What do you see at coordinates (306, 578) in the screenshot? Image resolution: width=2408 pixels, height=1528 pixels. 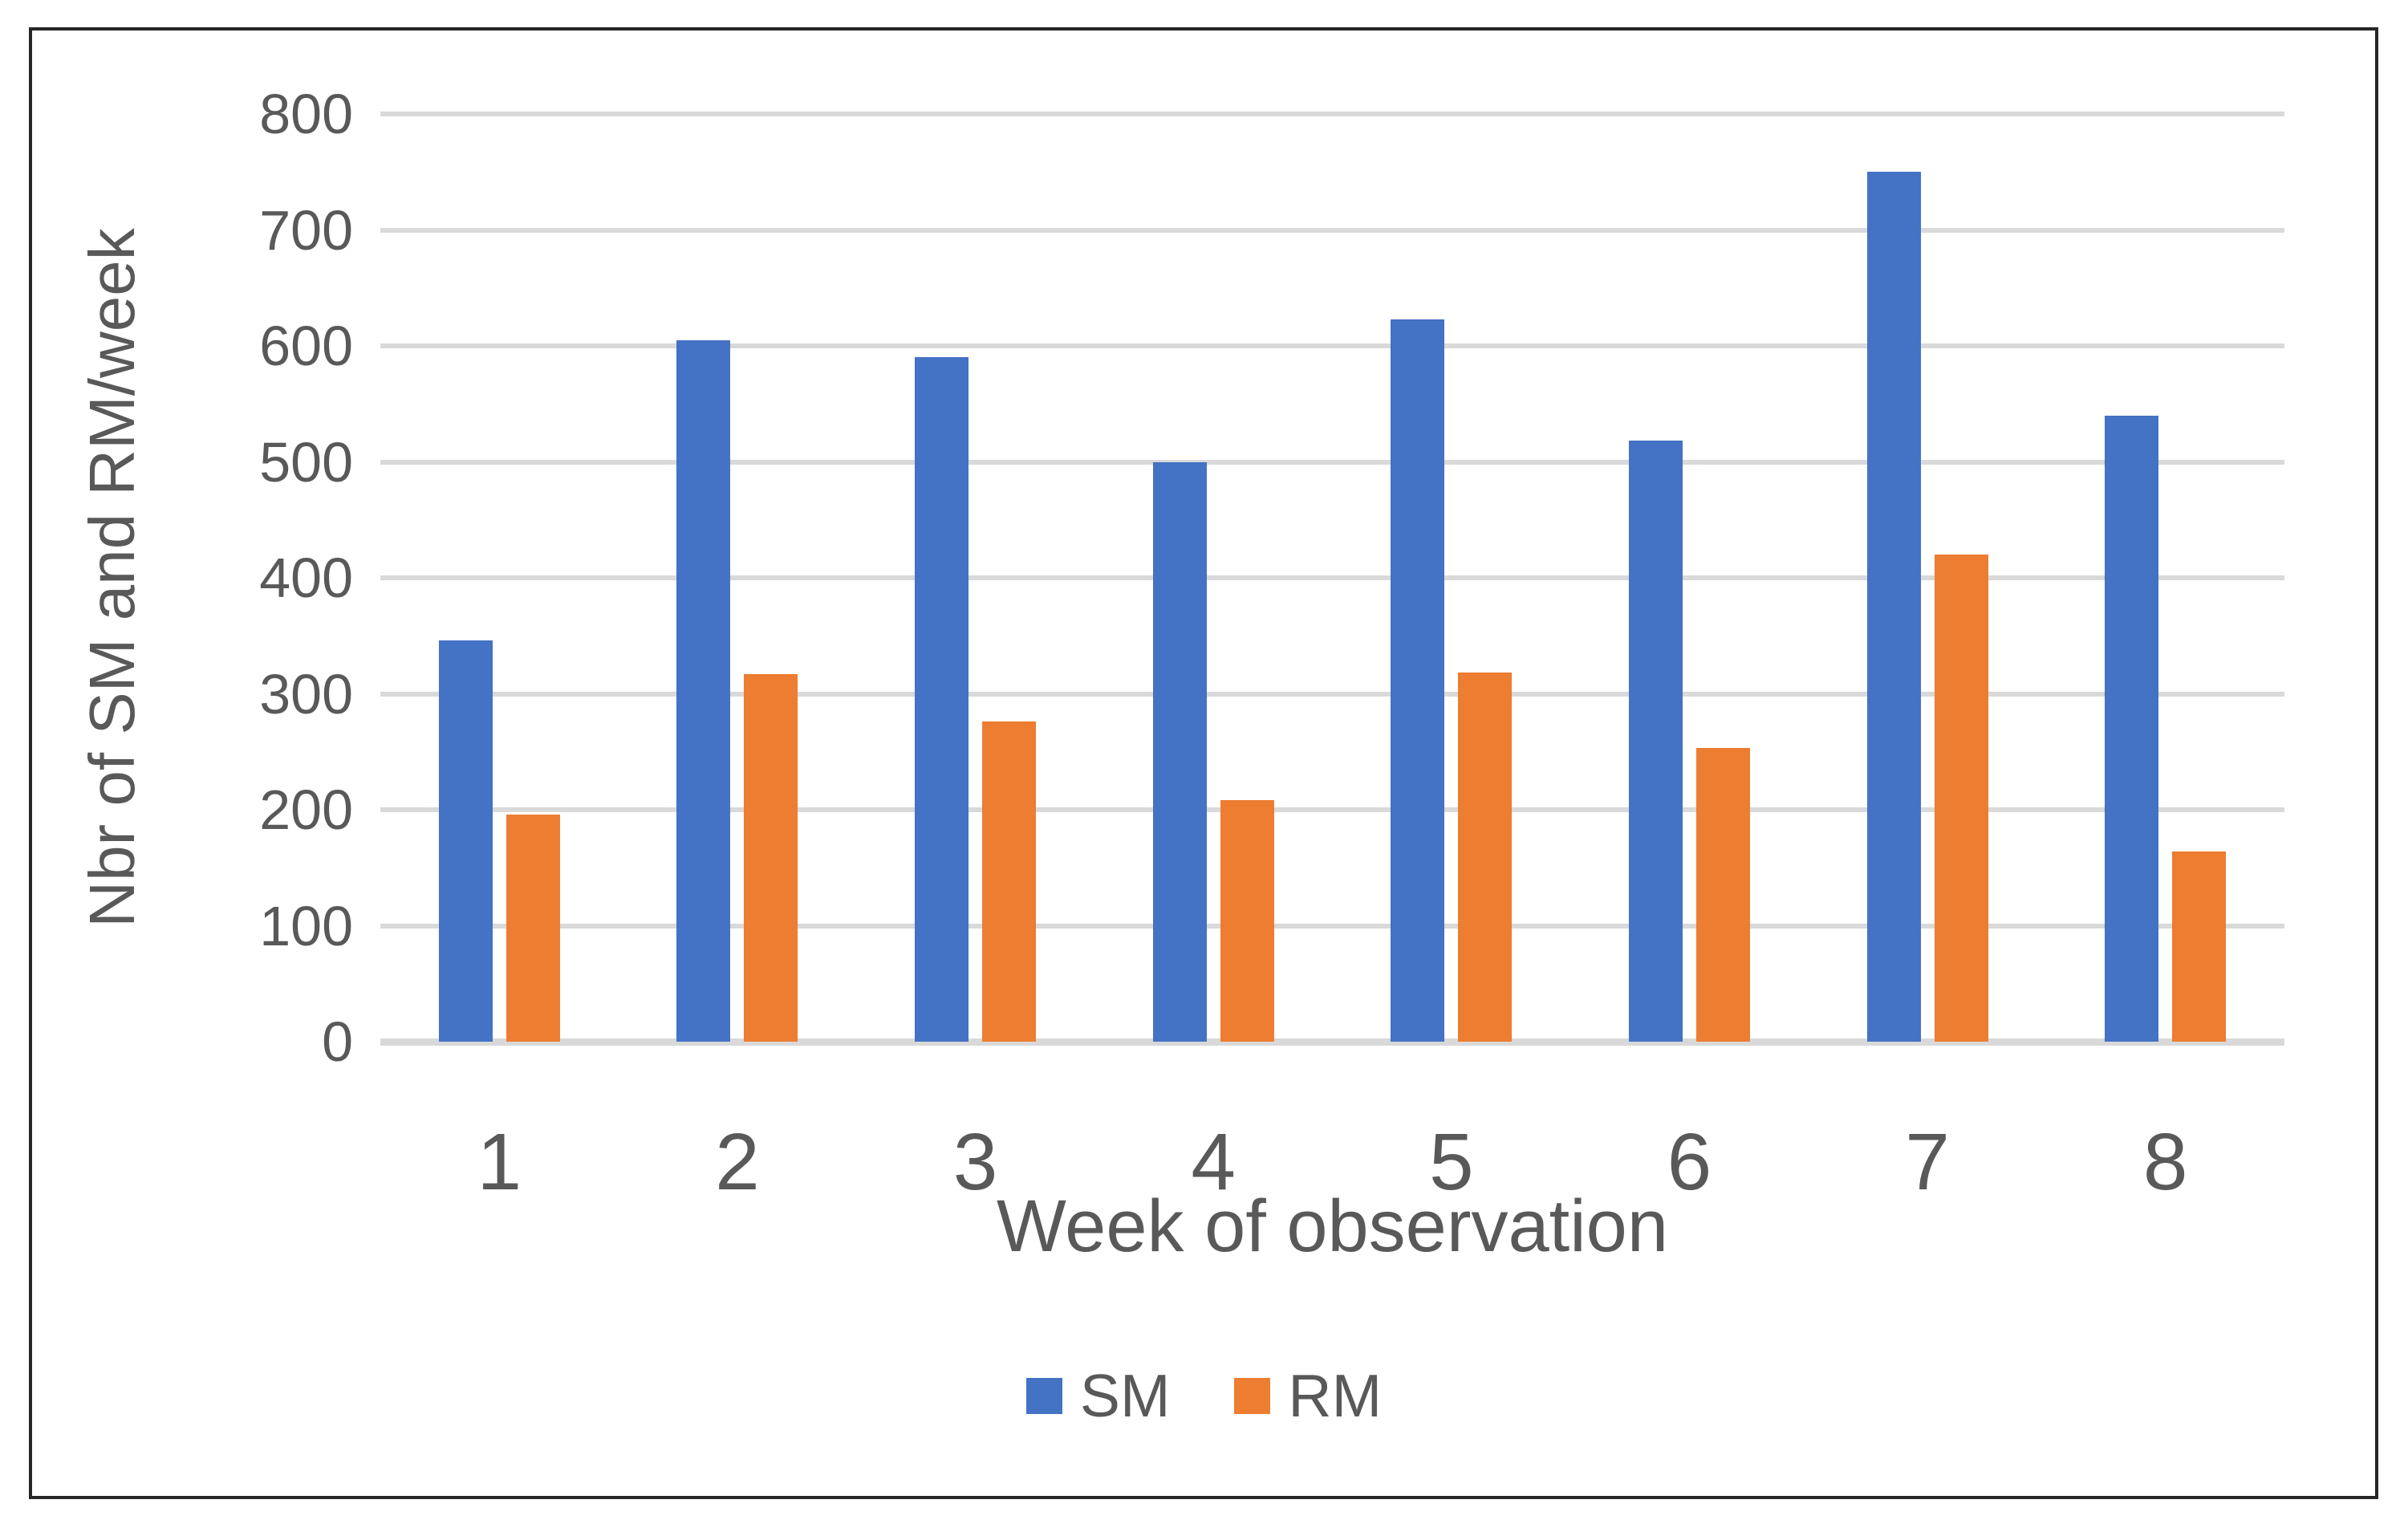 I see `y-tick-label-400: 400` at bounding box center [306, 578].